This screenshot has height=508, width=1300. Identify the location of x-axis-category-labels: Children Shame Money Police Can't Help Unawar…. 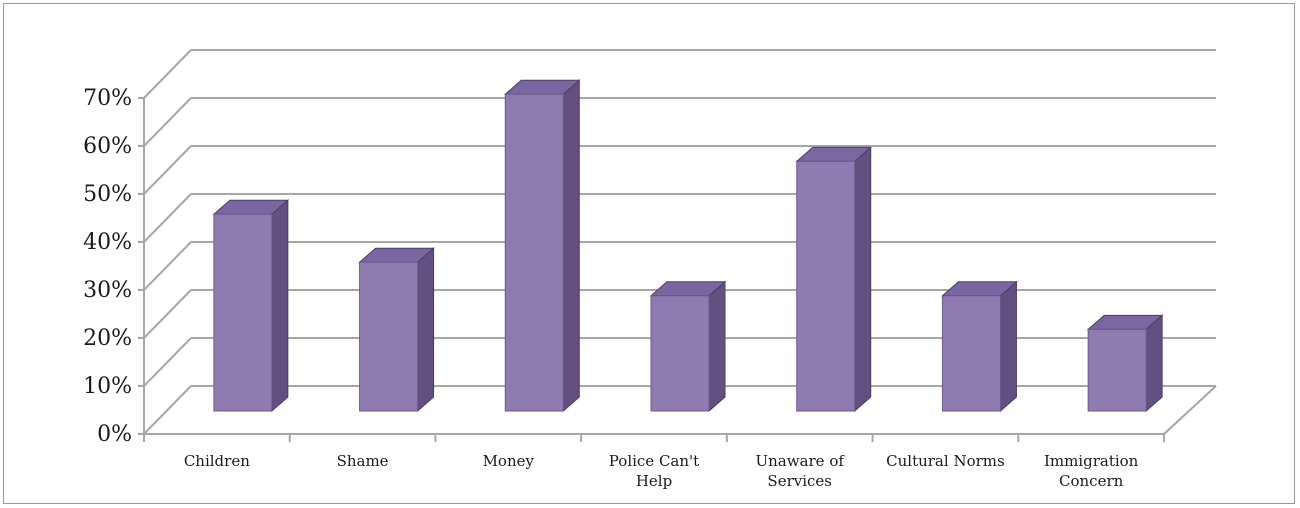
(661, 471).